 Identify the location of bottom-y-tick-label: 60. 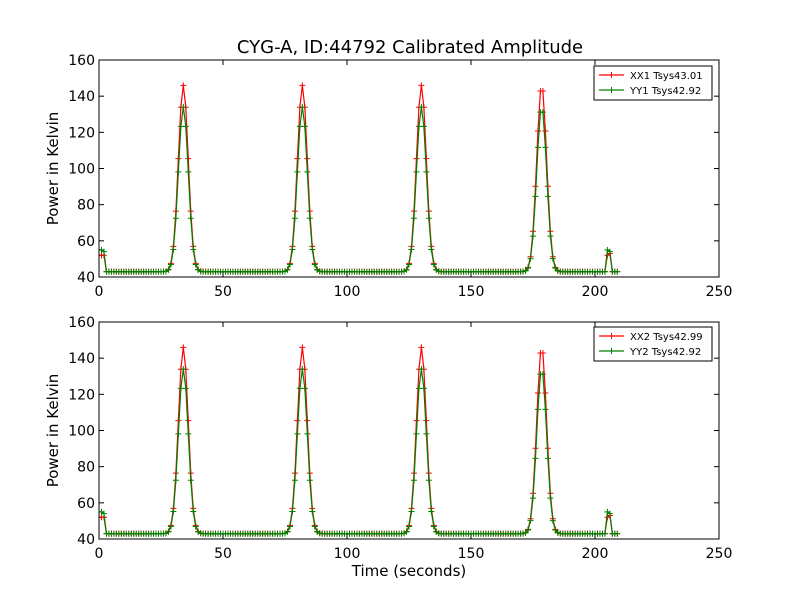
(86, 504).